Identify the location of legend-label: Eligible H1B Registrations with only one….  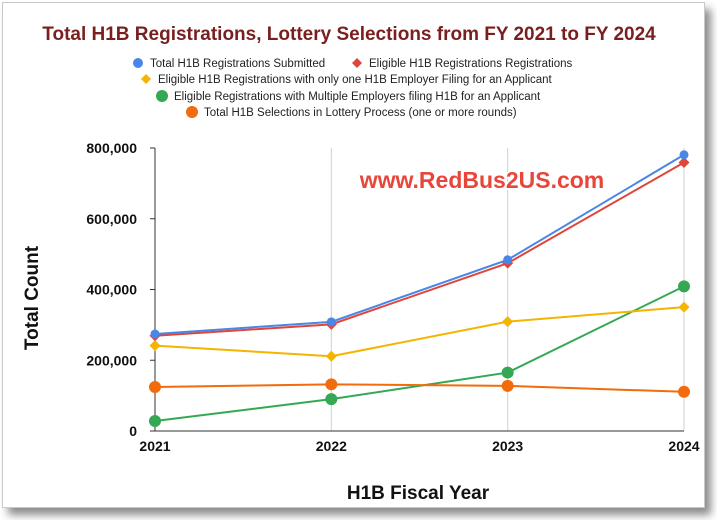
(355, 80).